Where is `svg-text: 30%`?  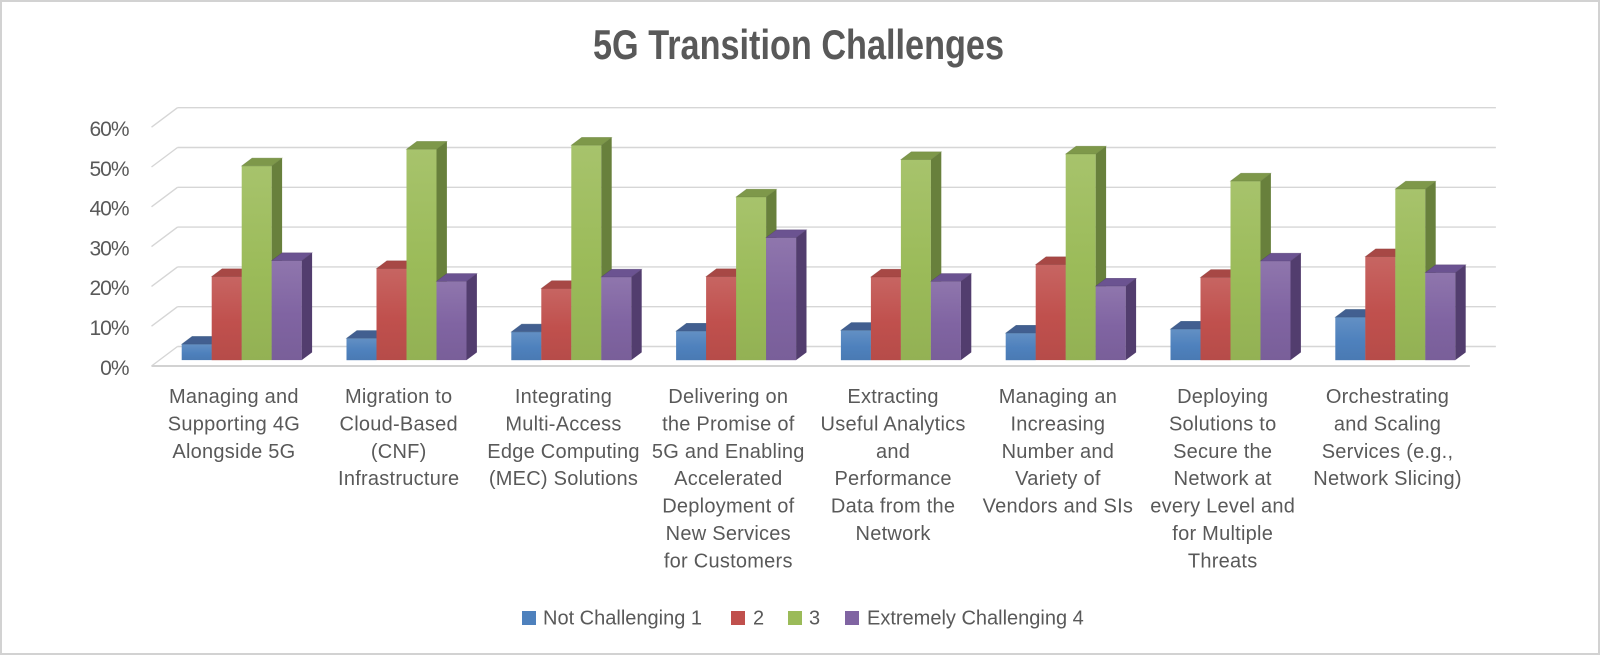
svg-text: 30% is located at coordinates (108, 248).